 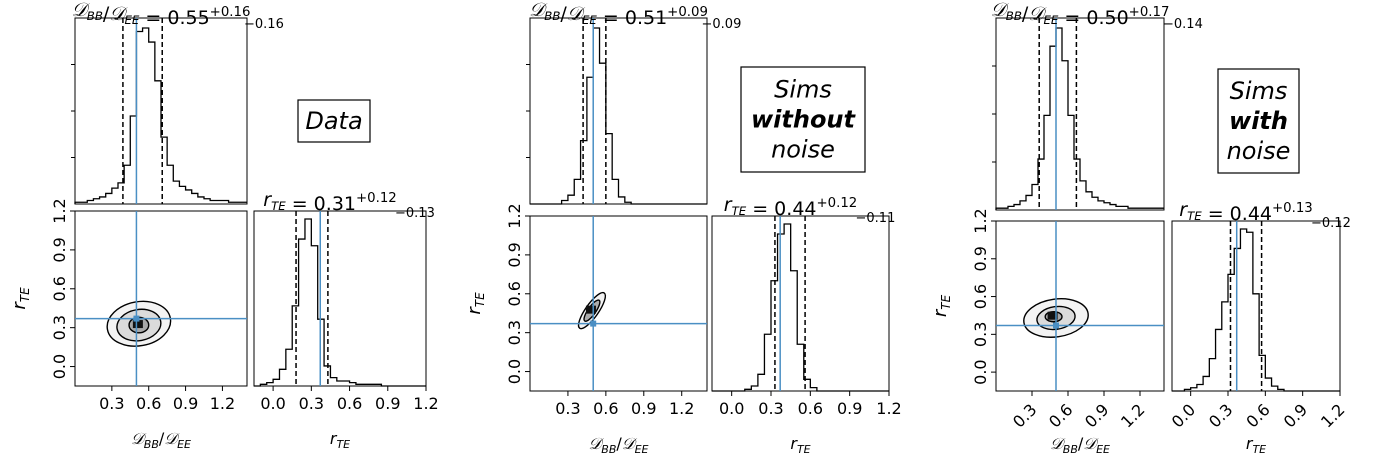 What do you see at coordinates (330, 202) in the screenshot?
I see `side-title: rTE = 0.31+0.12` at bounding box center [330, 202].